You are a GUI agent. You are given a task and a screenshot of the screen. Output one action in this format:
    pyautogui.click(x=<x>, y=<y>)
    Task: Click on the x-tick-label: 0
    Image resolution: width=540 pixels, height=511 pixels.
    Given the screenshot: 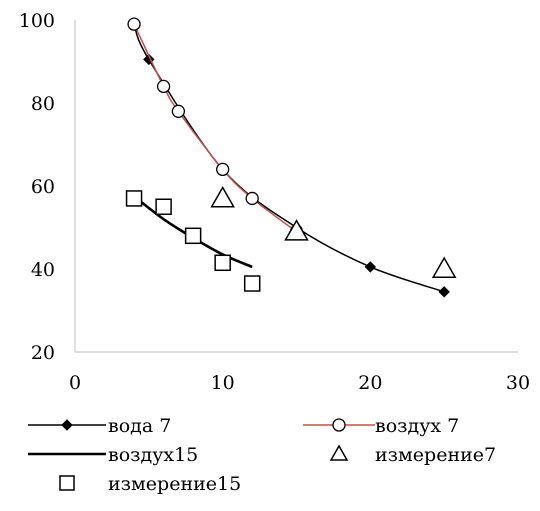 What is the action you would take?
    pyautogui.click(x=75, y=383)
    